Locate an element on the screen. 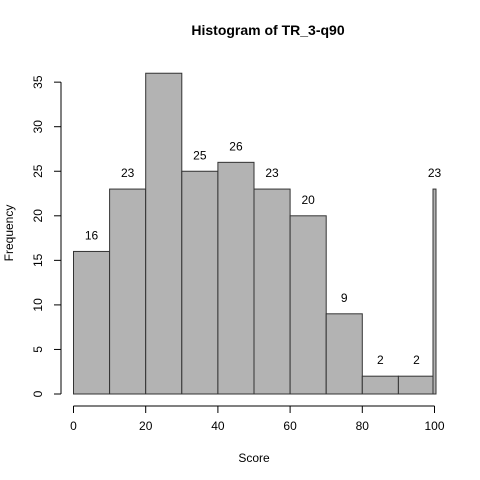 The image size is (480, 480). bar-value-label: 26 is located at coordinates (236, 146).